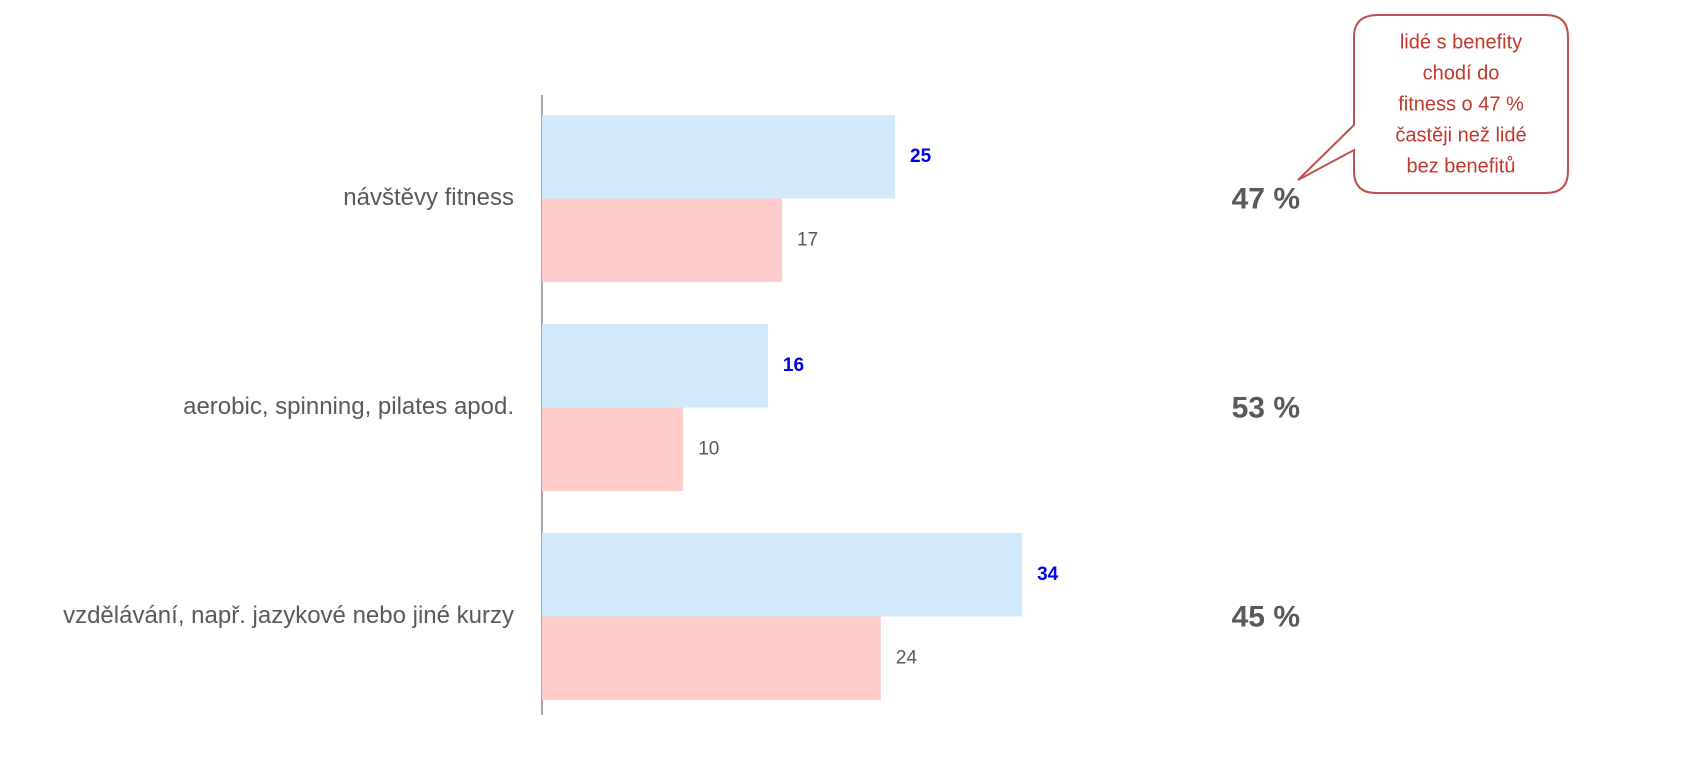  Describe the element at coordinates (1461, 166) in the screenshot. I see `callout-text: bez benefitů` at that location.